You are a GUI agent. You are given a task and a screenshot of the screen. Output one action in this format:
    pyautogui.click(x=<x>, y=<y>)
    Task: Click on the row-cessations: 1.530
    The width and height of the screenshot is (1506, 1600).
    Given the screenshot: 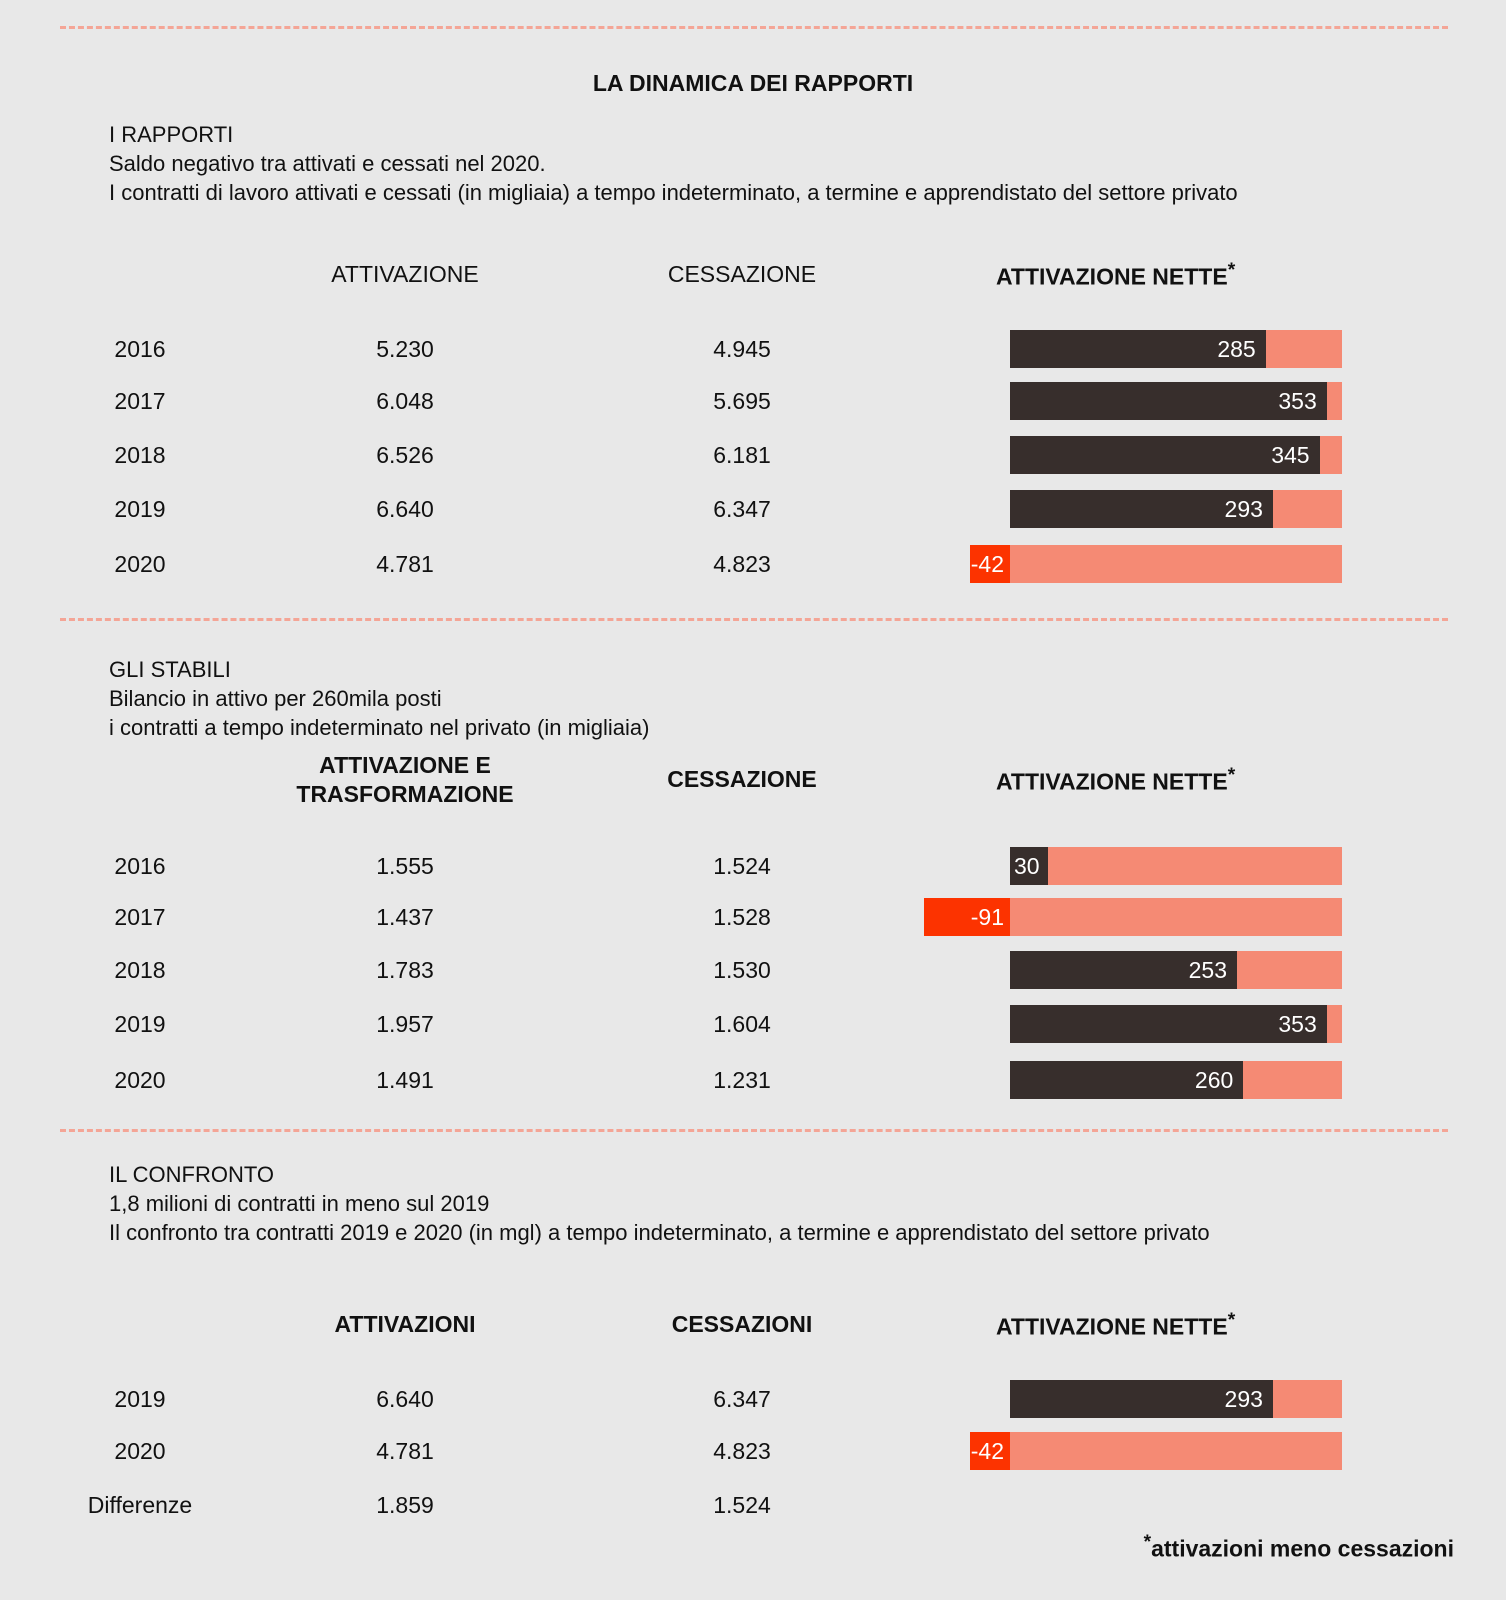 What is the action you would take?
    pyautogui.click(x=742, y=970)
    